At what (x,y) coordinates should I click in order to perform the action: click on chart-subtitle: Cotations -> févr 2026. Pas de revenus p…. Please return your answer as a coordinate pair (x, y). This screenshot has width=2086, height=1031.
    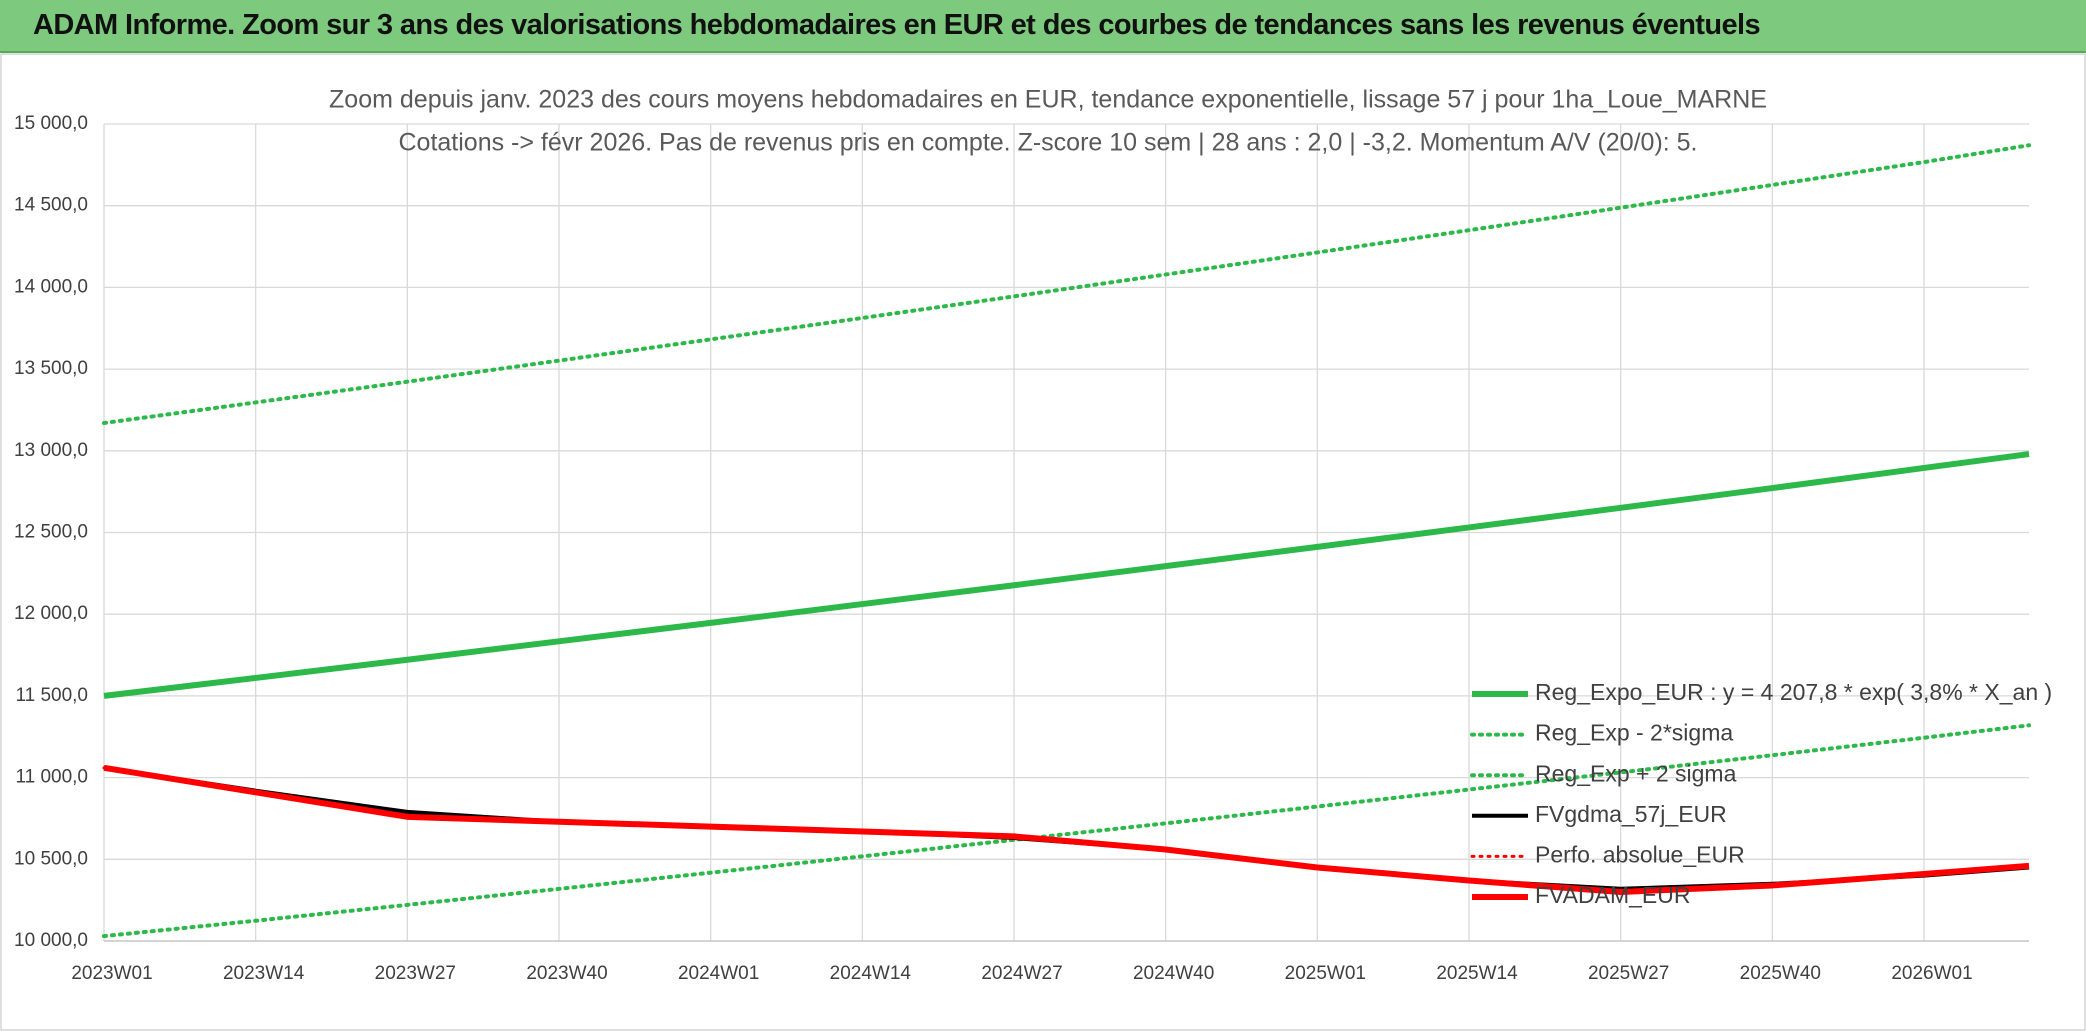
    Looking at the image, I should click on (1047, 143).